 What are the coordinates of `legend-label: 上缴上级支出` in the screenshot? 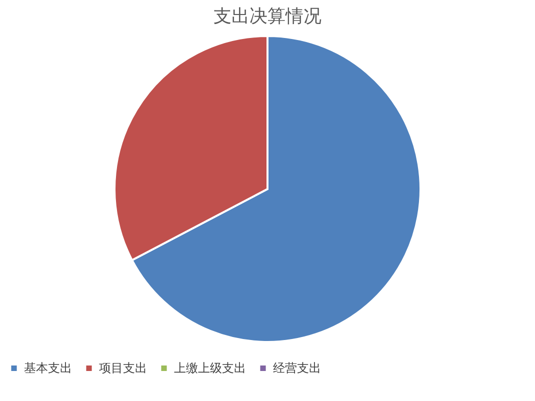 It's located at (210, 368).